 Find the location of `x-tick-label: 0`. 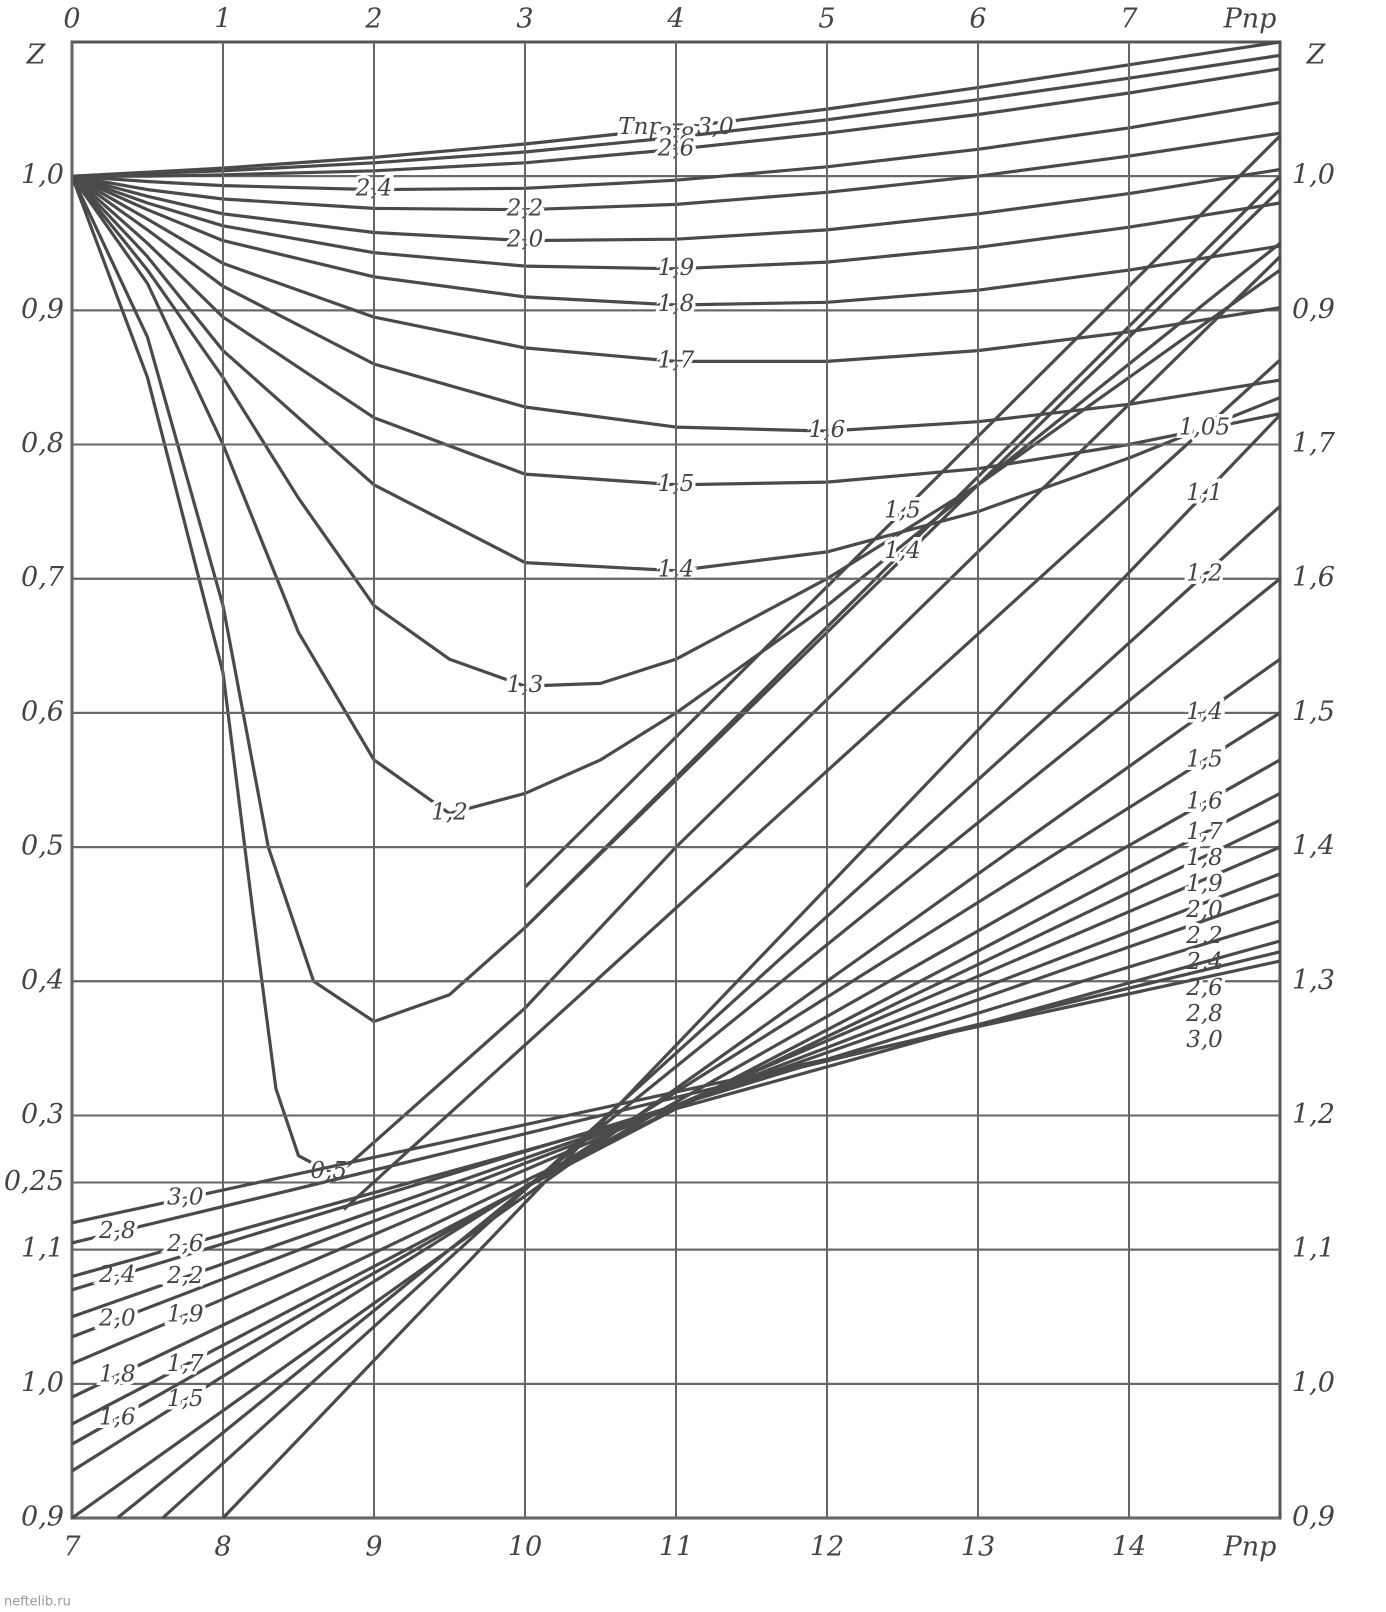

x-tick-label: 0 is located at coordinates (71, 19).